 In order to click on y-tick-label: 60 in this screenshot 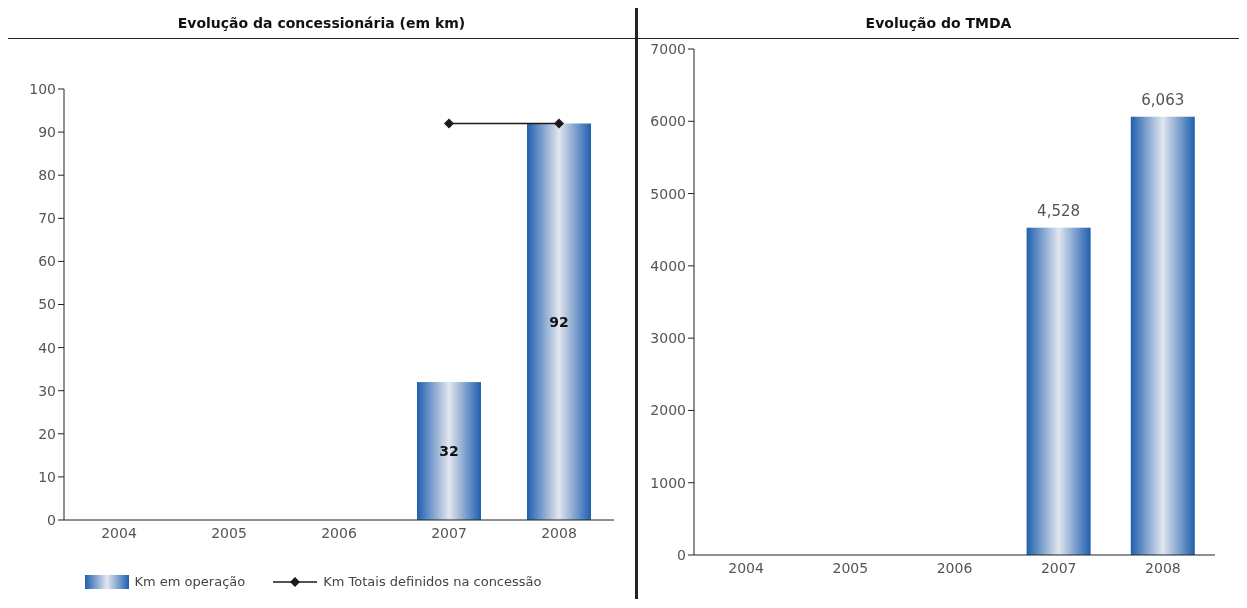, I will do `click(47, 261)`.